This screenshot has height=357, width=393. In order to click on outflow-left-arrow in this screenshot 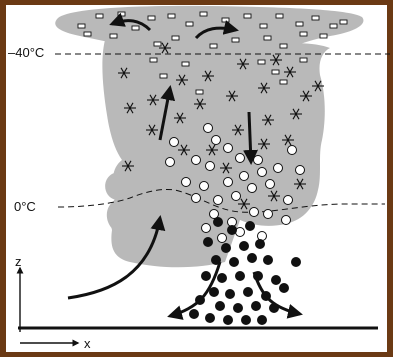, I will do `click(194, 290)`.